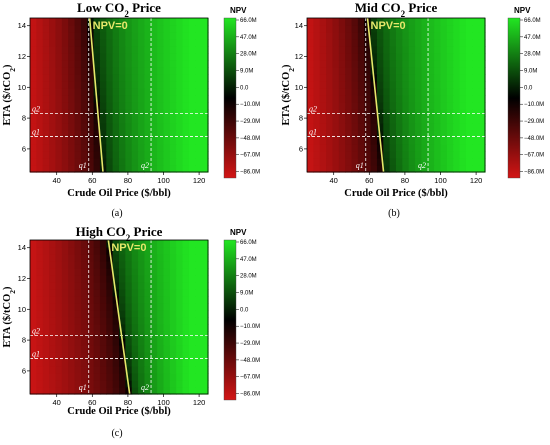  I want to click on heatmap-cells, so click(396, 95).